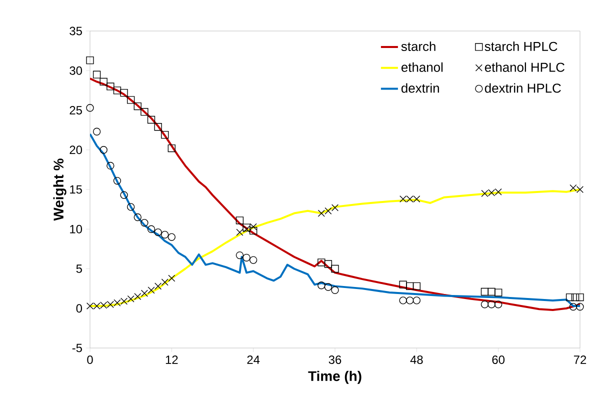 This screenshot has height=414, width=600. Describe the element at coordinates (420, 88) in the screenshot. I see `legend-label: dextrin` at that location.